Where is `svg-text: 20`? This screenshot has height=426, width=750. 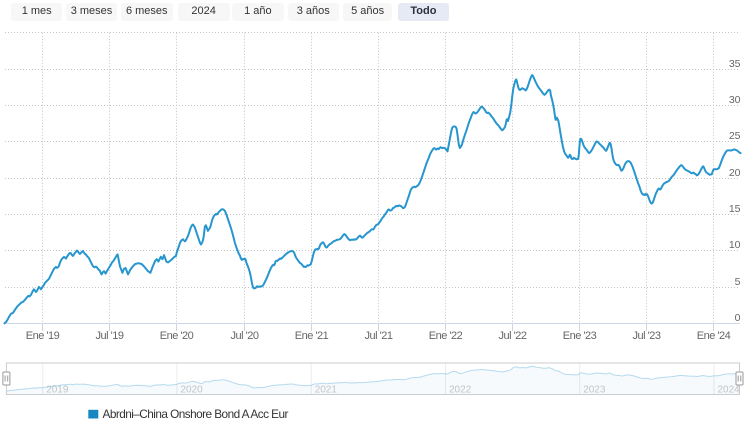
svg-text: 20 is located at coordinates (735, 173).